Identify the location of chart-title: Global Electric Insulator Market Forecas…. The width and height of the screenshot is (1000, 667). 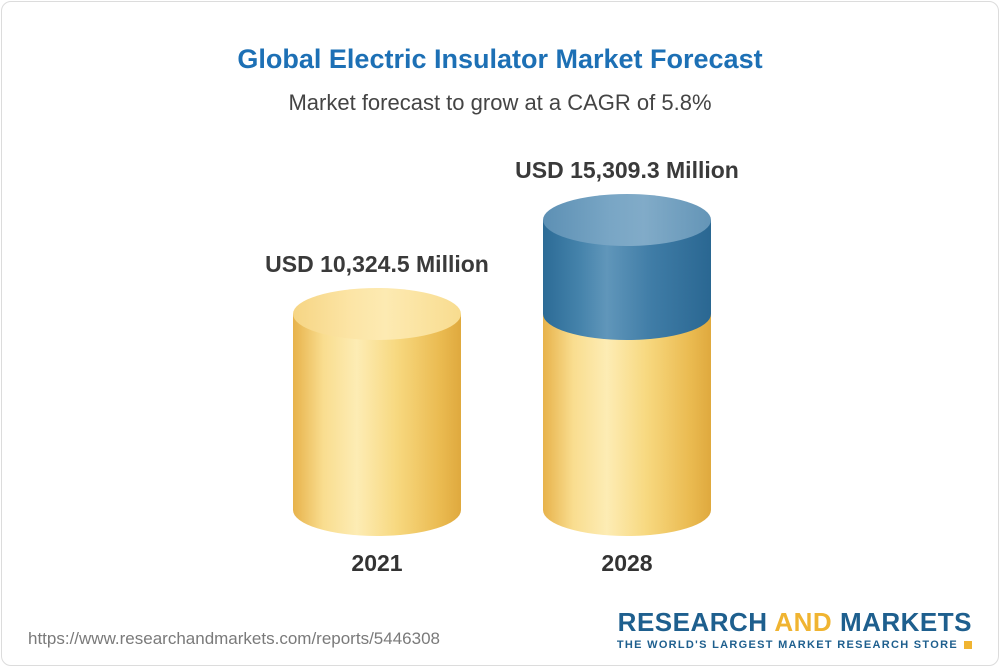
(500, 59).